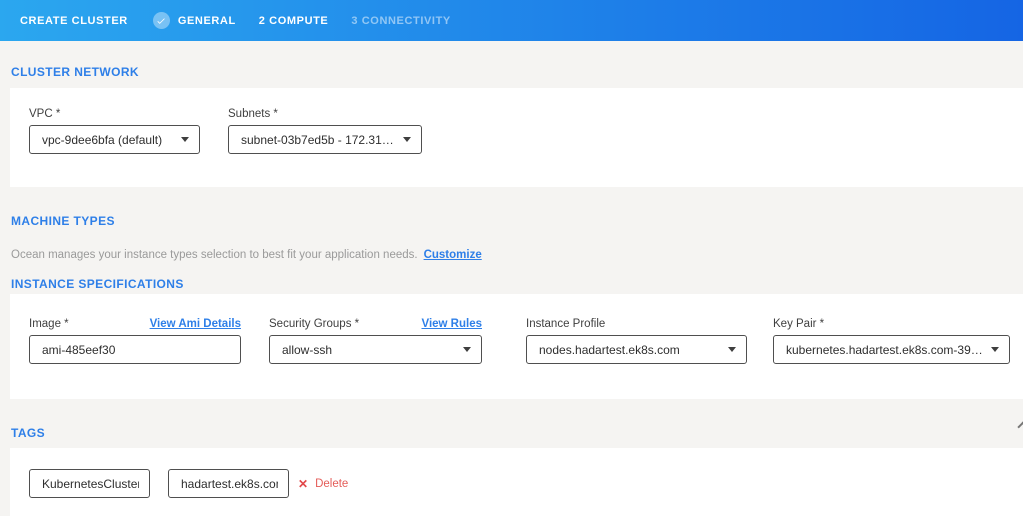  I want to click on security-groups-selected-value: allow-ssh, so click(307, 349).